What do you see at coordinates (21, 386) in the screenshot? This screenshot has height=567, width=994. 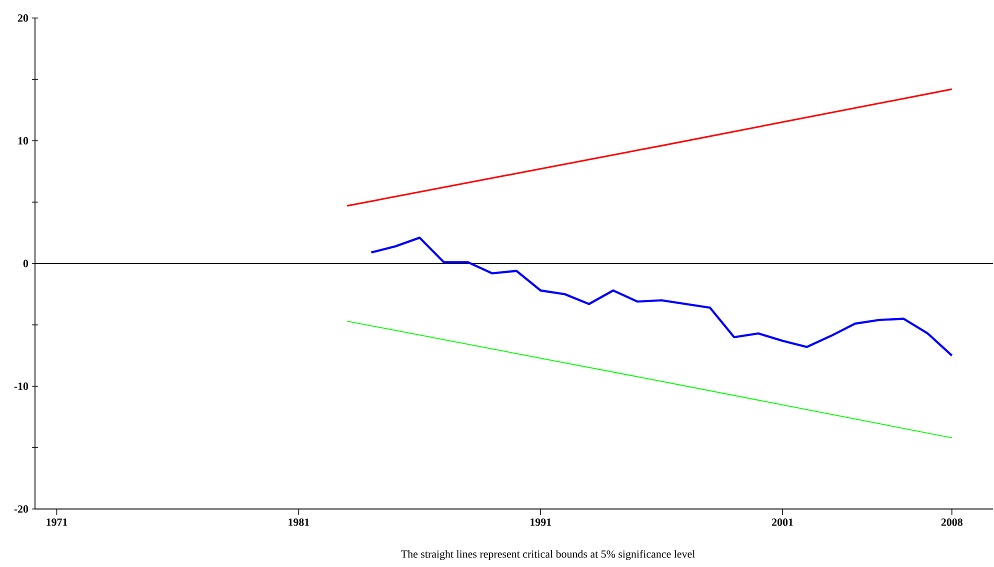 I see `y-tick-label: -10` at bounding box center [21, 386].